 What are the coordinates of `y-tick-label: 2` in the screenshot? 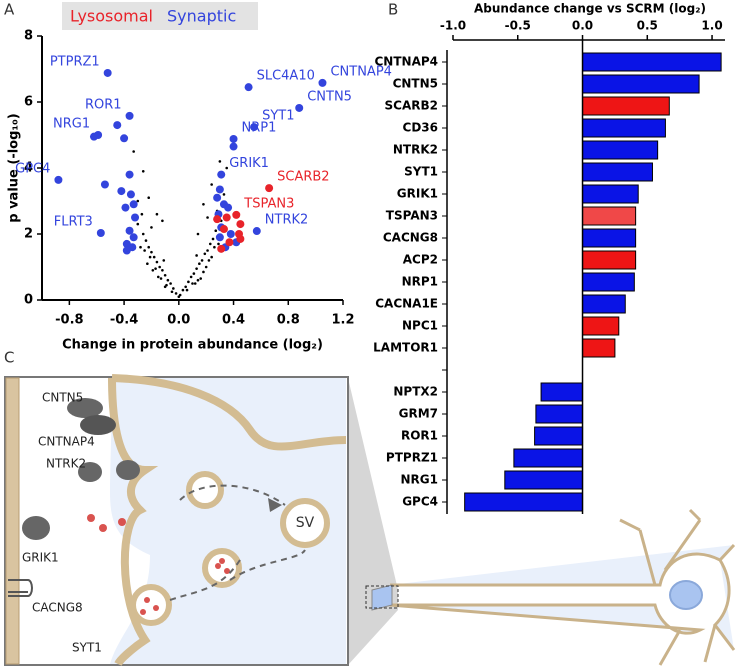 It's located at (28, 234).